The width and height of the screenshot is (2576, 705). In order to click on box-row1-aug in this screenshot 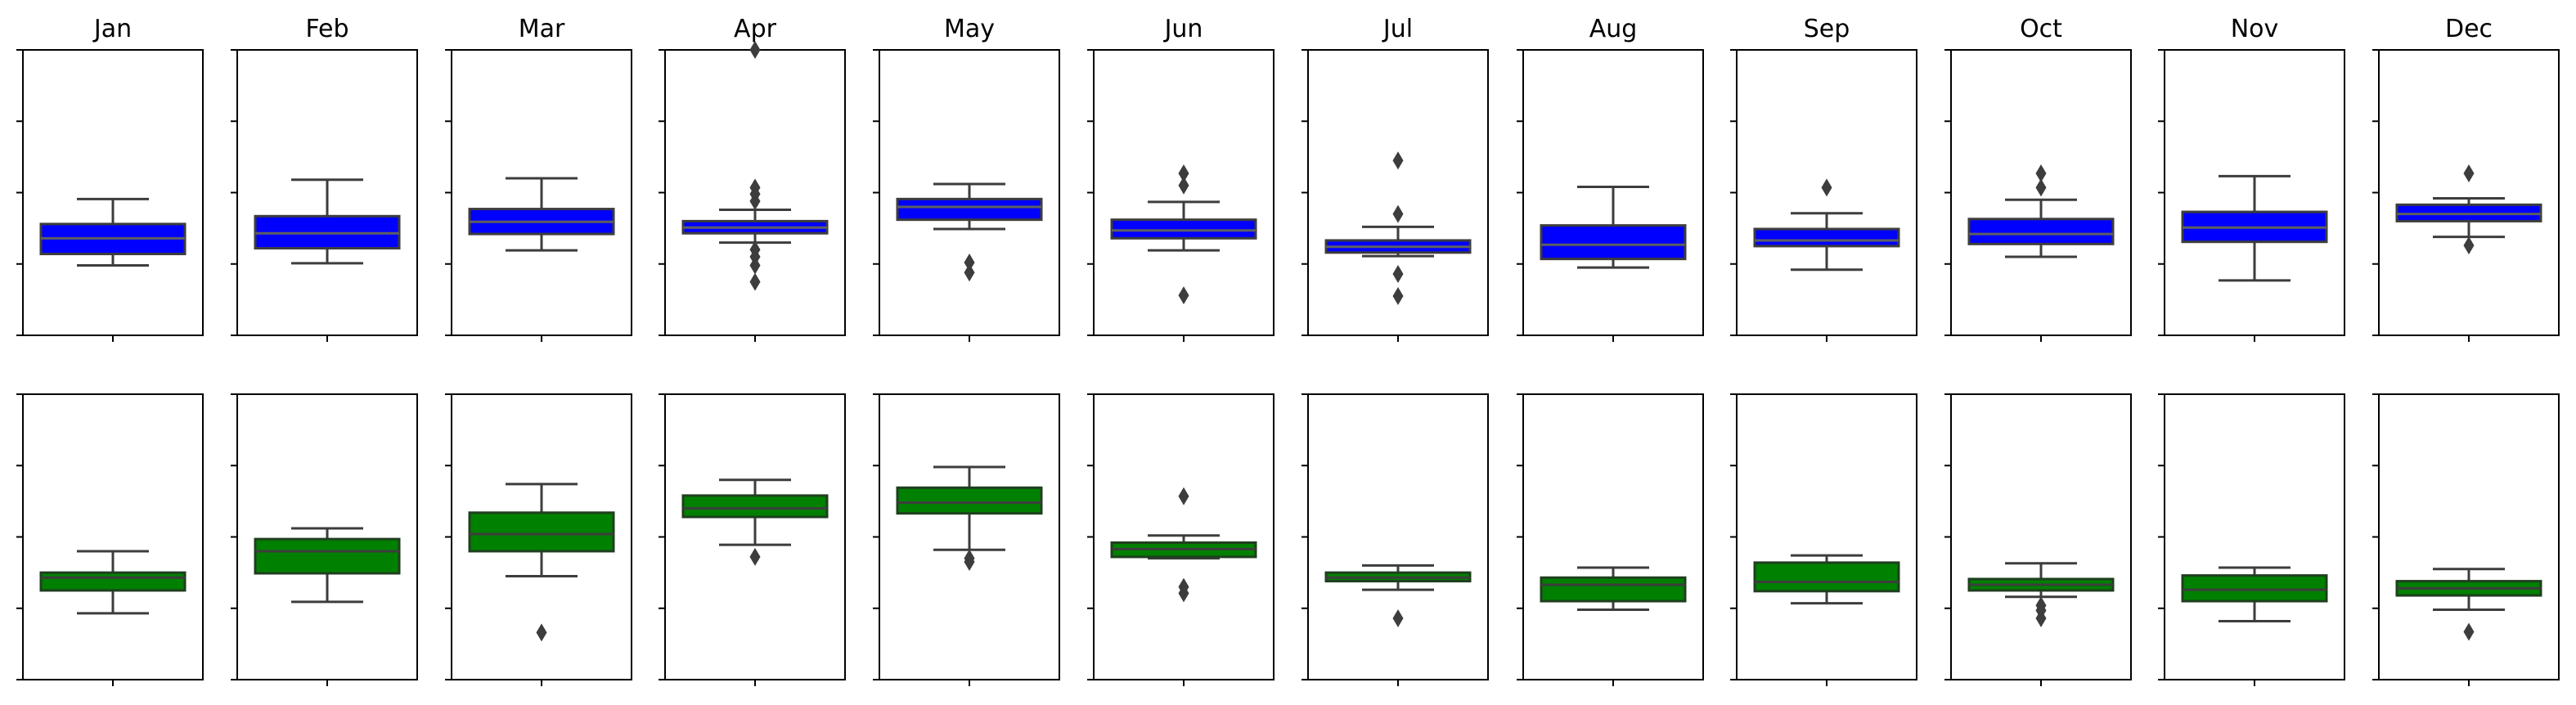, I will do `click(1613, 242)`.